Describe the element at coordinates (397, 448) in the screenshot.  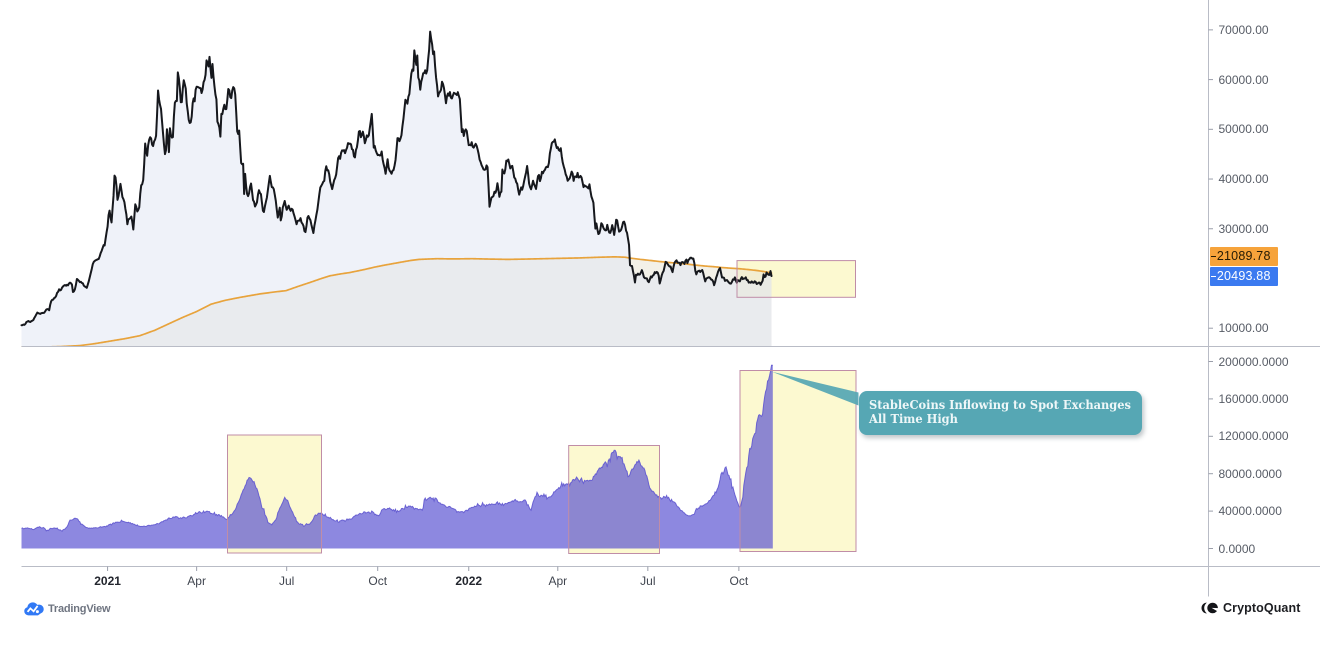
I see `stablecoin-reserve-edge` at that location.